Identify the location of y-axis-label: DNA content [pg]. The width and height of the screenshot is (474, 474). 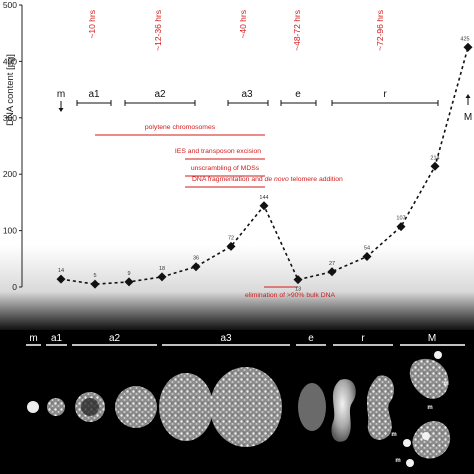
(10, 90).